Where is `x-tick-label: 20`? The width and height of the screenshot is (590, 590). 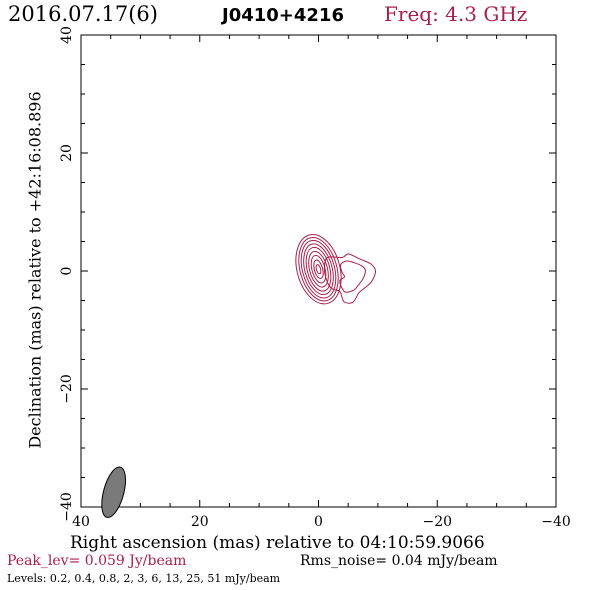
x-tick-label: 20 is located at coordinates (200, 522).